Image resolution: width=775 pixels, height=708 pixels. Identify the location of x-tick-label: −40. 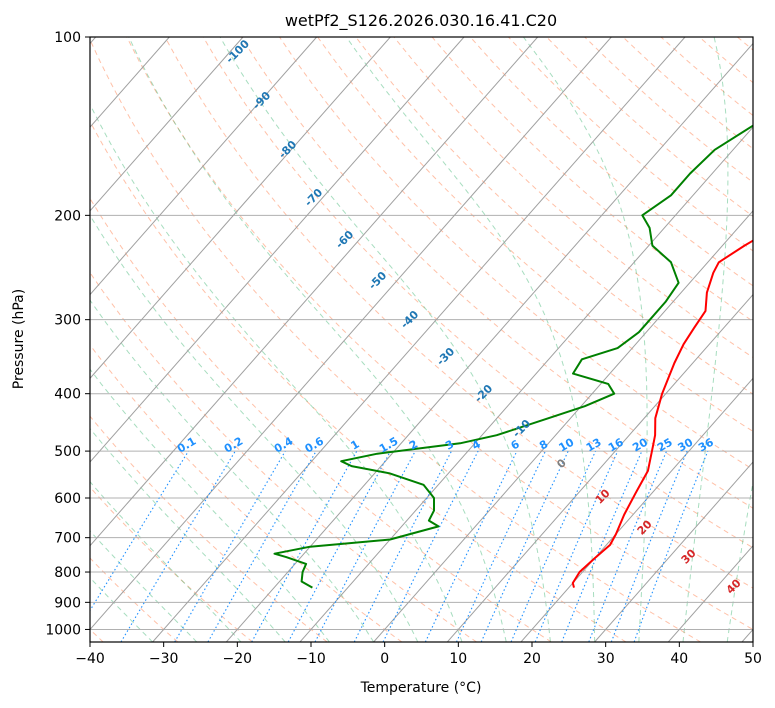
(90, 659).